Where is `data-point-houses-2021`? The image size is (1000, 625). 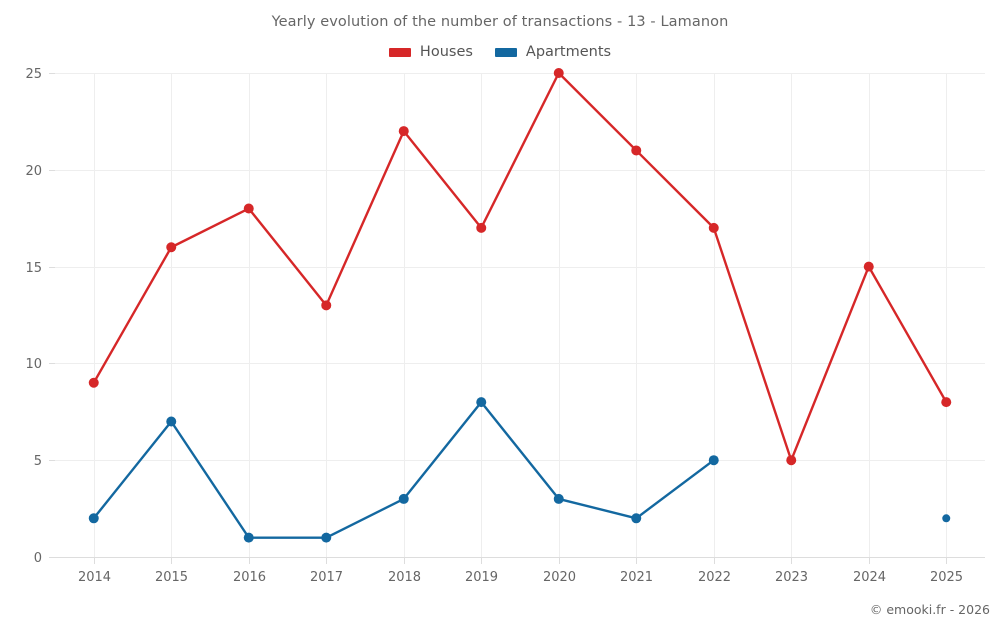
data-point-houses-2021 is located at coordinates (636, 150).